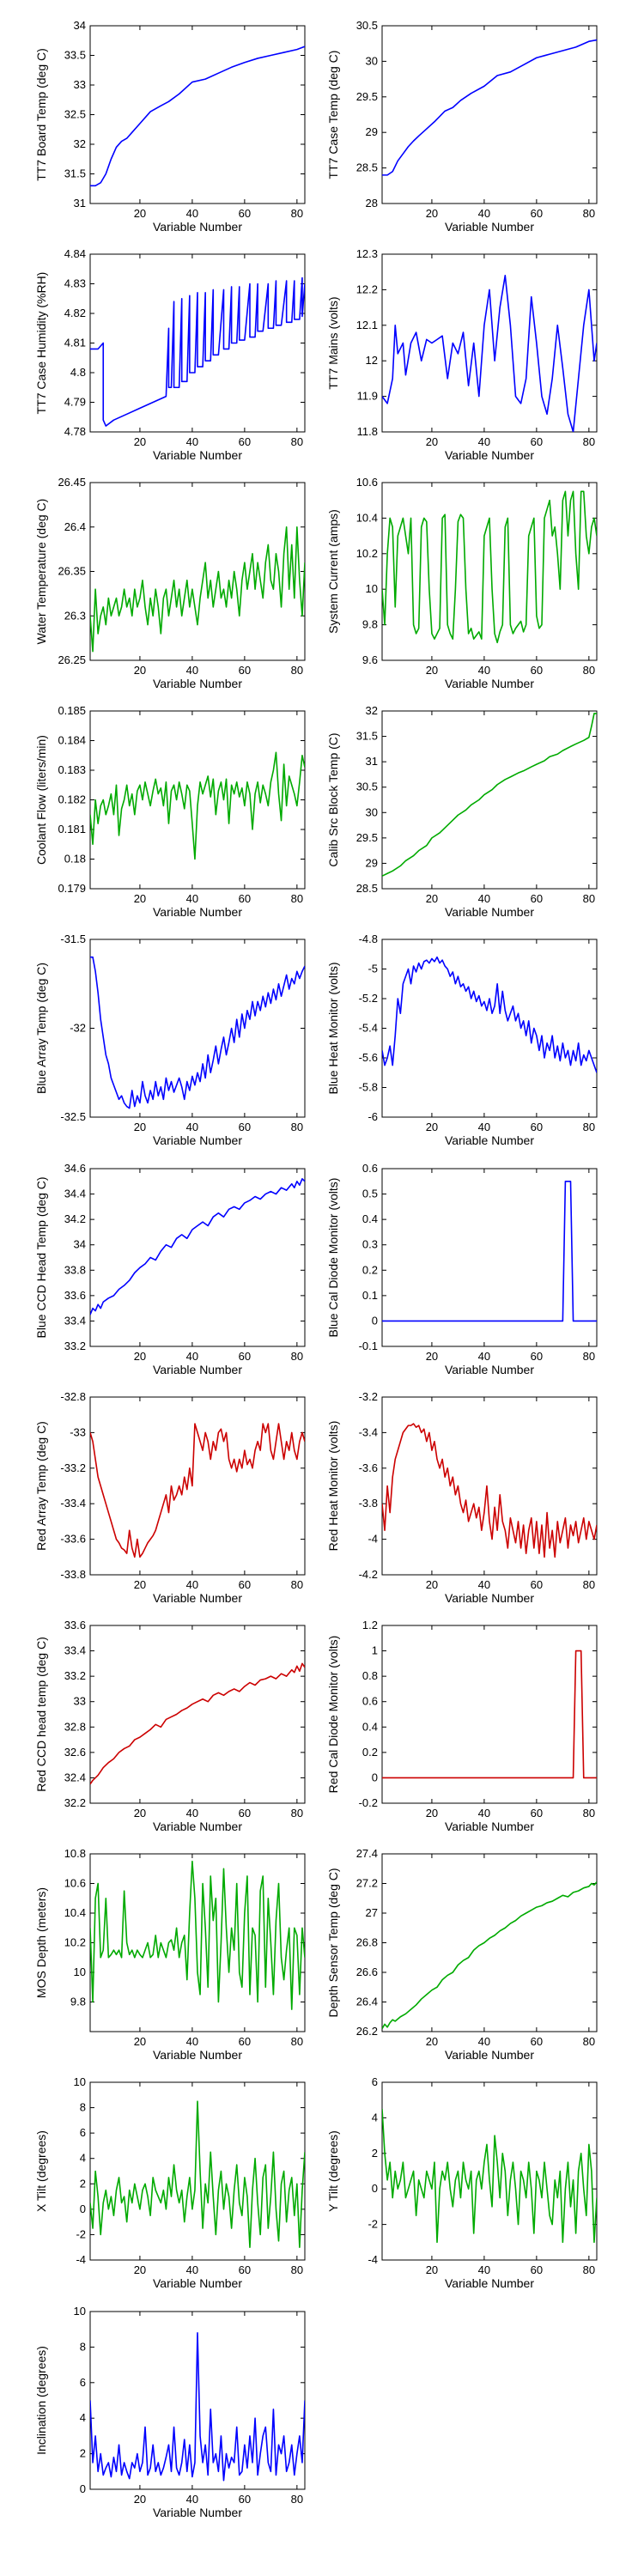 Image resolution: width=644 pixels, height=2576 pixels. I want to click on y-axis-label: Blue Heat Monitor (volts), so click(333, 1028).